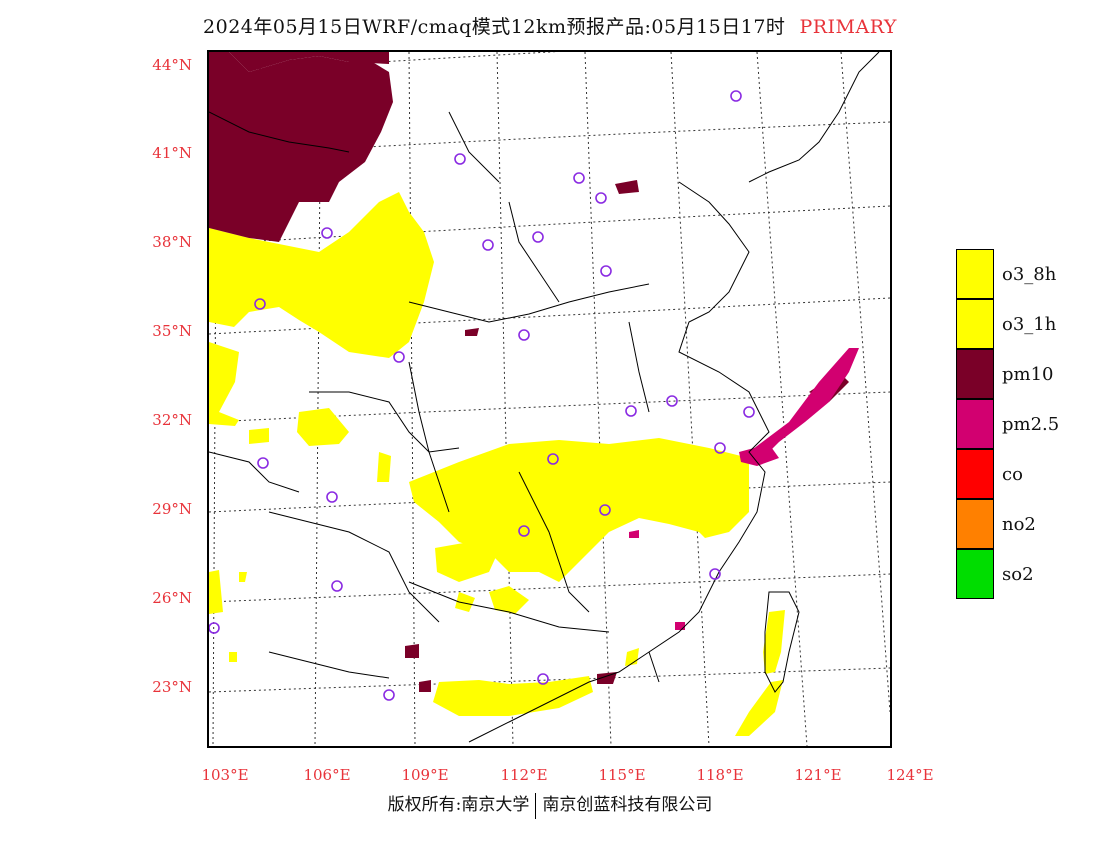 This screenshot has height=850, width=1100. I want to click on legend-label-no2: no2, so click(1019, 524).